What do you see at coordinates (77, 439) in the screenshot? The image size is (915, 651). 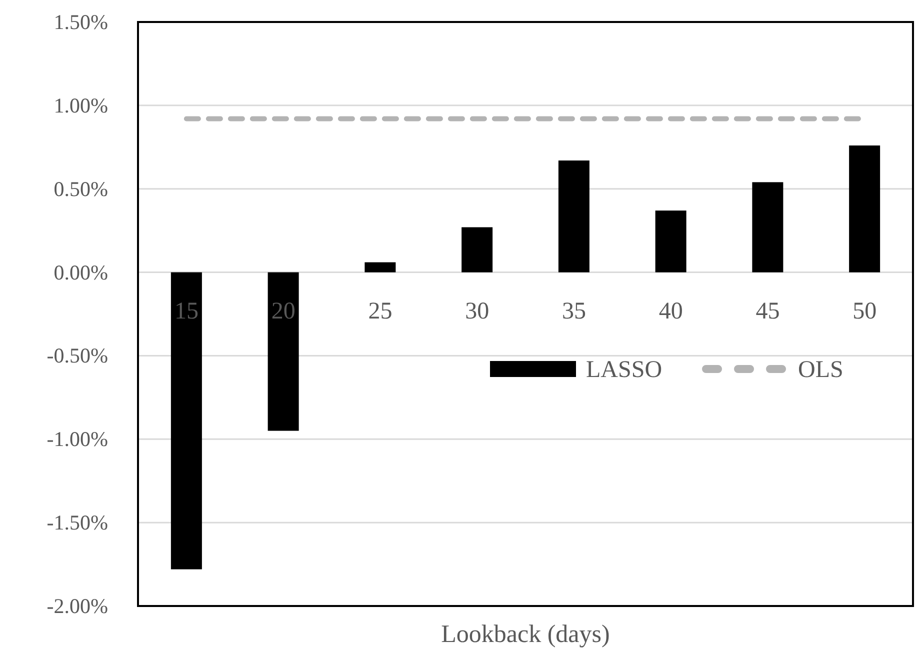 I see `y-tick-label: -1.00%` at bounding box center [77, 439].